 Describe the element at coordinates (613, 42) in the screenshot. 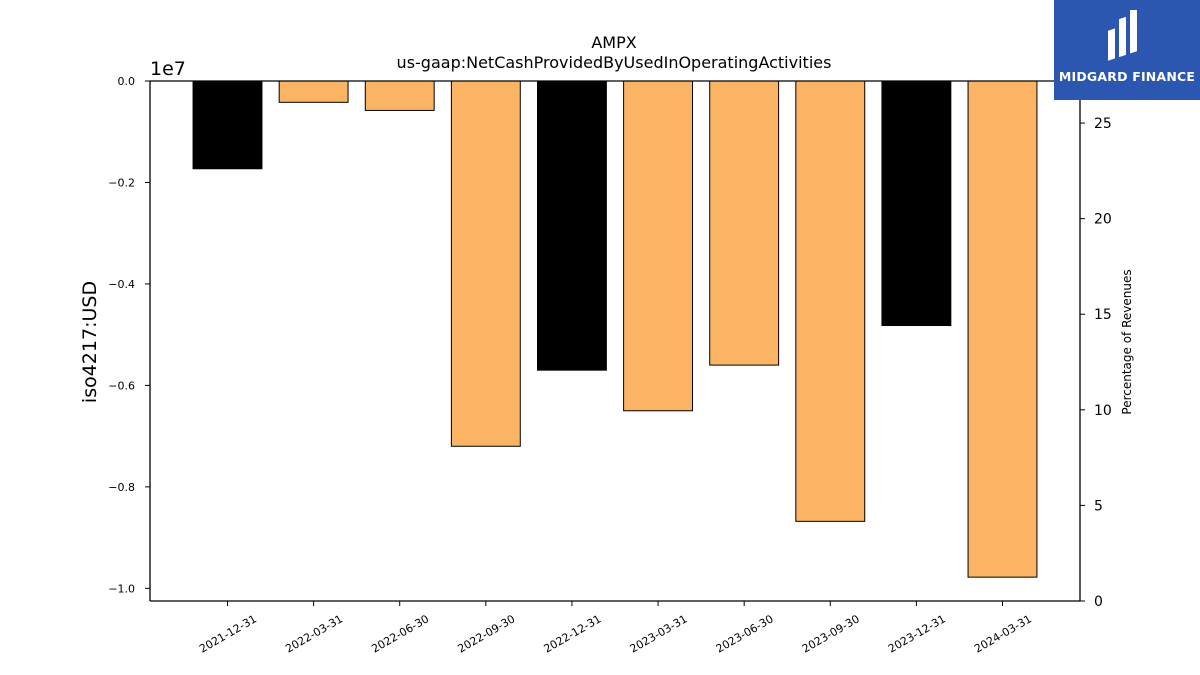

I see `chart-title: AMPX` at that location.